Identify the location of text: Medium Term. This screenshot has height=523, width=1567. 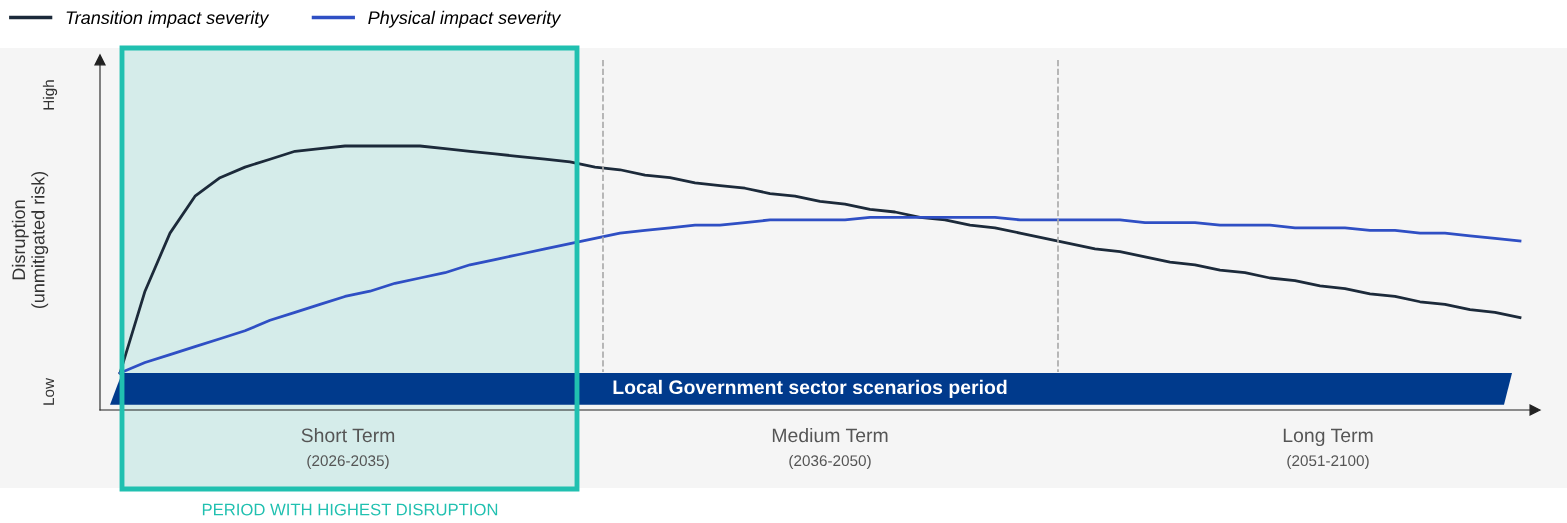
(830, 435).